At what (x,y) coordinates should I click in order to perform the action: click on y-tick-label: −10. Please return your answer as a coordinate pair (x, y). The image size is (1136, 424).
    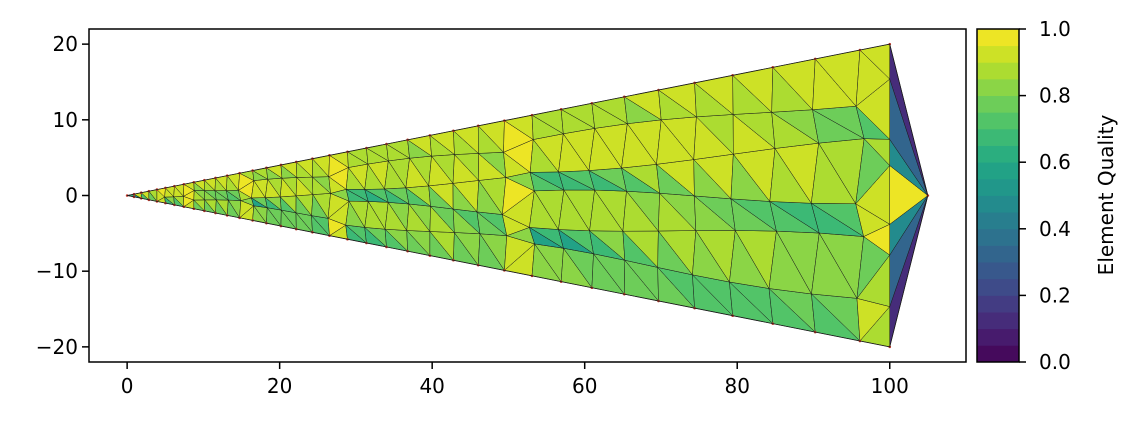
    Looking at the image, I should click on (57, 271).